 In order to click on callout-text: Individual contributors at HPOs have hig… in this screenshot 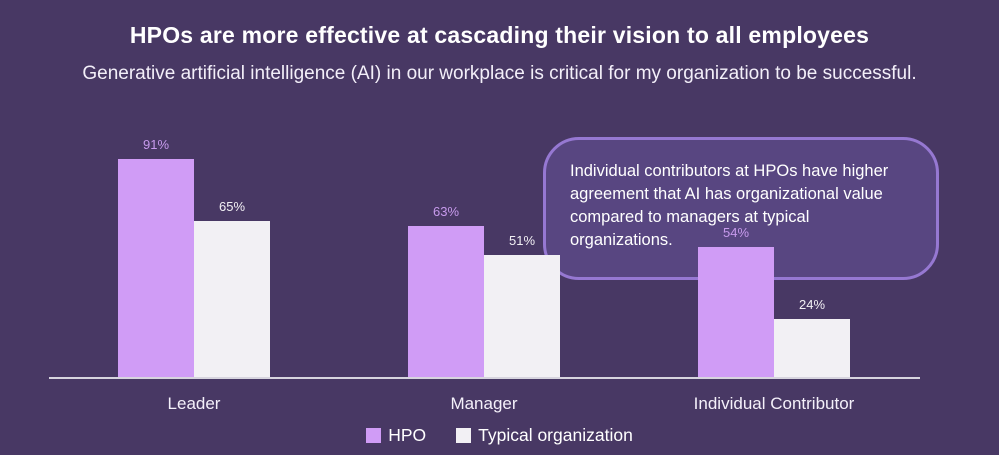, I will do `click(729, 205)`.